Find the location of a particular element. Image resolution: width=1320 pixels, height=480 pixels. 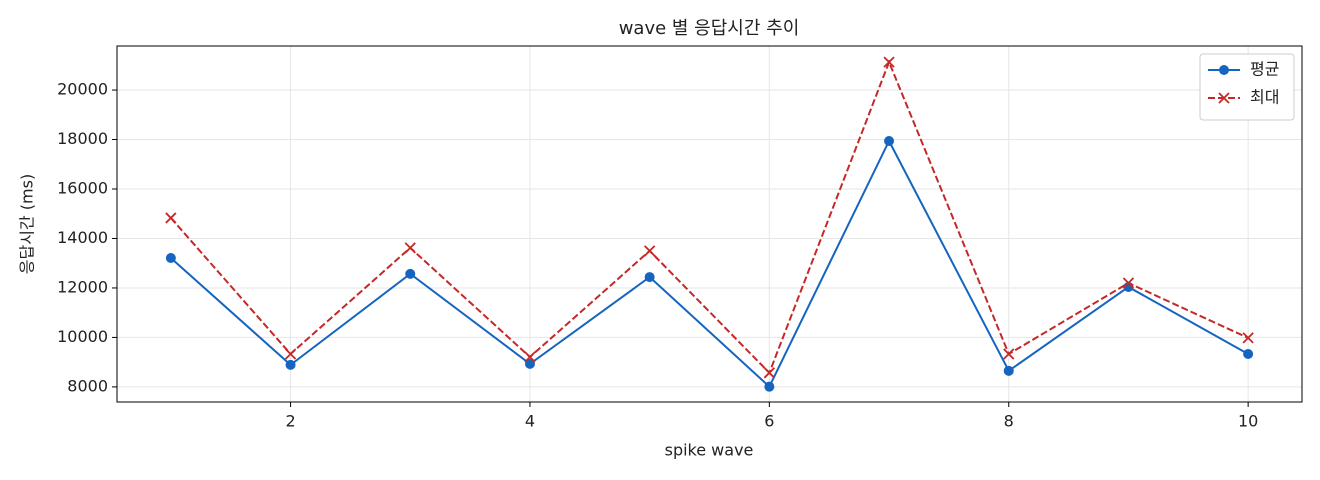

chart-title: wave 별 응답시간 추이 is located at coordinates (709, 28).